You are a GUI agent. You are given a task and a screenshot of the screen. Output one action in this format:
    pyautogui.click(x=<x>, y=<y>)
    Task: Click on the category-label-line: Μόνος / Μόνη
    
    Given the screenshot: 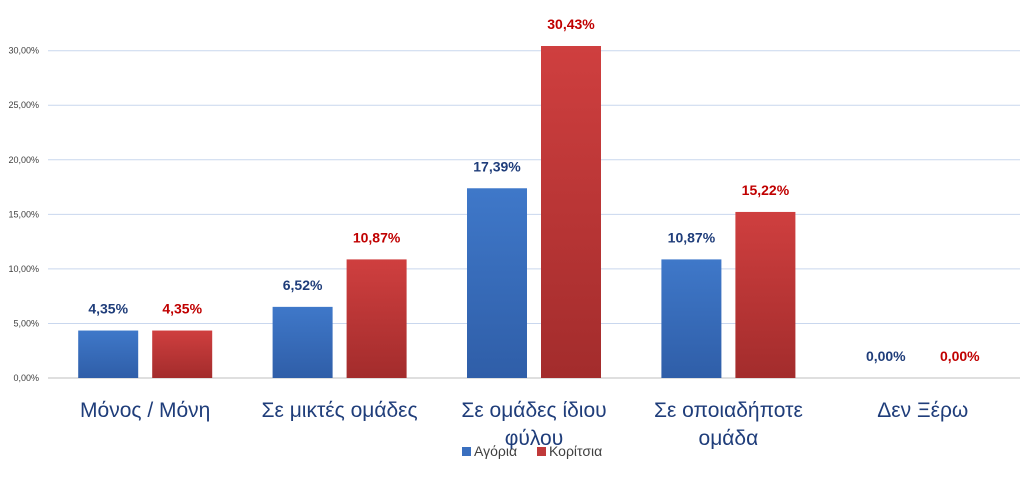 What is the action you would take?
    pyautogui.click(x=145, y=410)
    